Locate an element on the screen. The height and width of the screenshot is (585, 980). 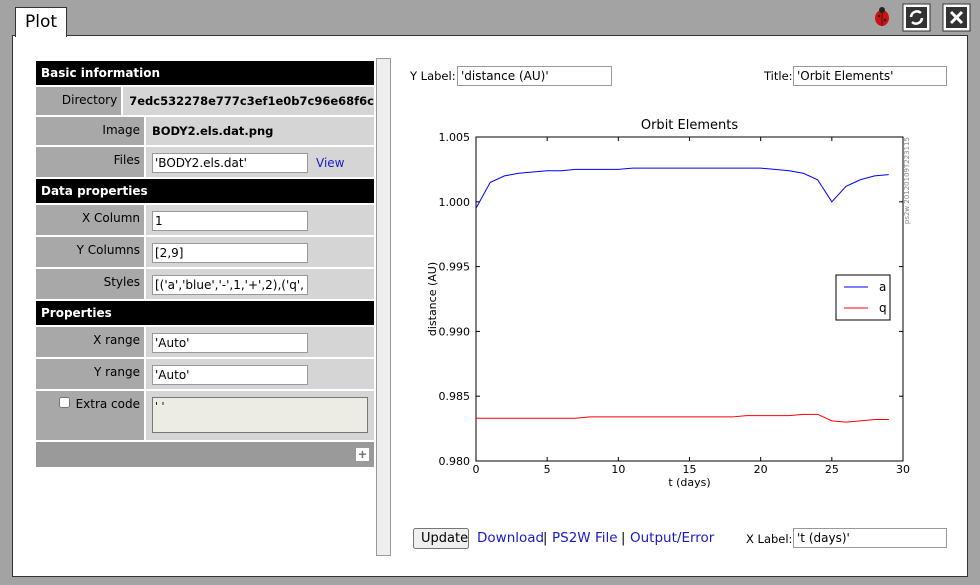
extra-code-checkbox is located at coordinates (64, 402).